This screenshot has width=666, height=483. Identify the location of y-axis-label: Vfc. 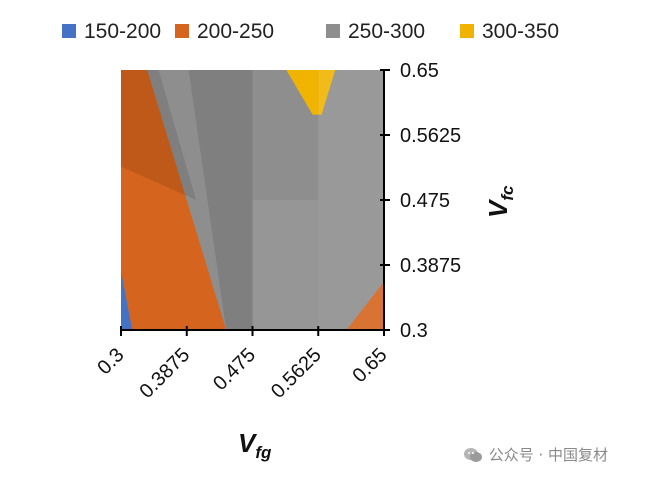
(500, 201).